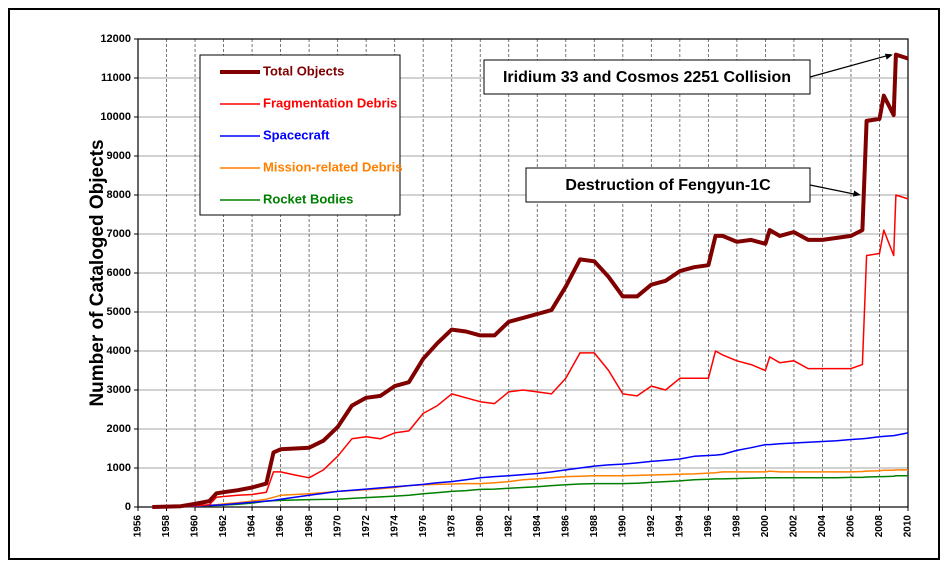 This screenshot has height=568, width=948. What do you see at coordinates (332, 166) in the screenshot?
I see `legend-label: Mission-related Debris` at bounding box center [332, 166].